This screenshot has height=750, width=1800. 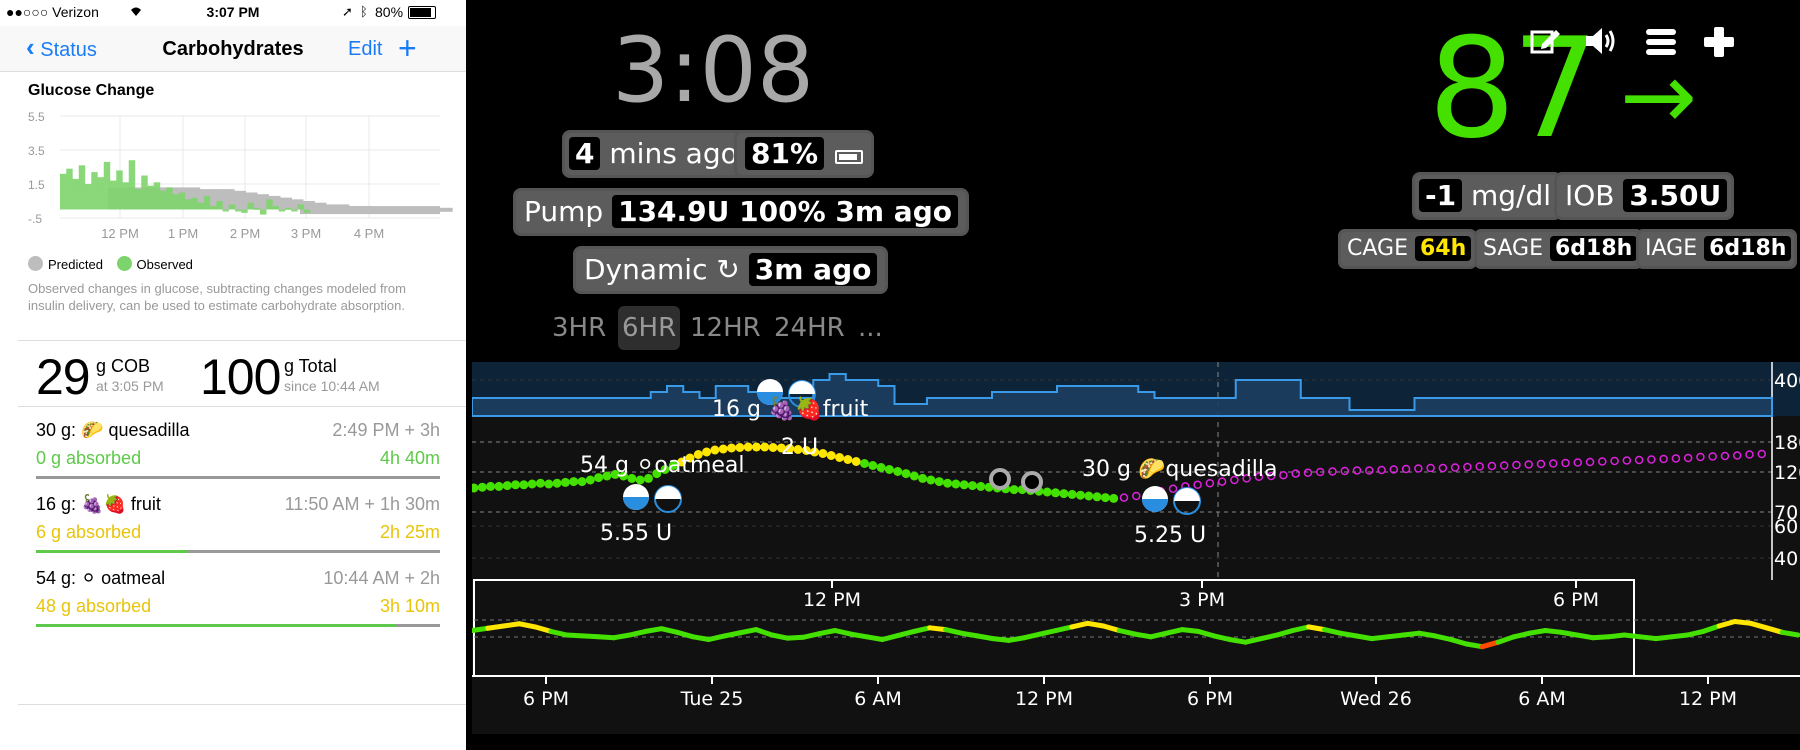 I want to click on y-tick-label: 180, so click(x=1787, y=443).